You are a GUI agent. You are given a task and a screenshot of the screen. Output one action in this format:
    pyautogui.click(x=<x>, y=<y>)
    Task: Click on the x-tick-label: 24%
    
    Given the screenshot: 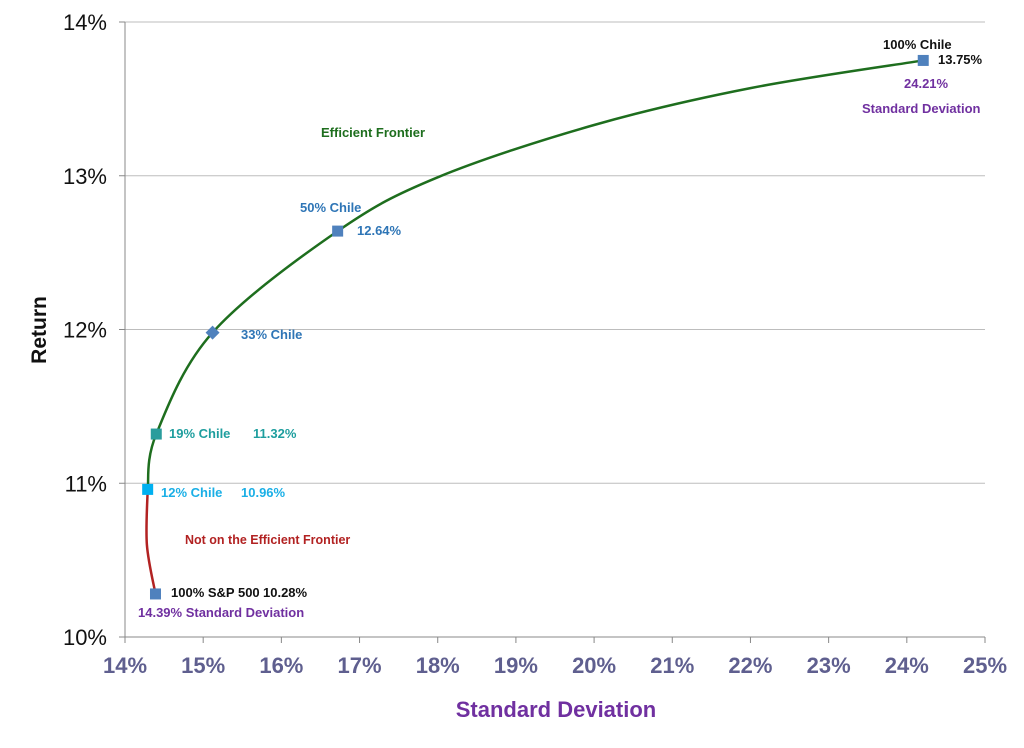 What is the action you would take?
    pyautogui.click(x=907, y=665)
    